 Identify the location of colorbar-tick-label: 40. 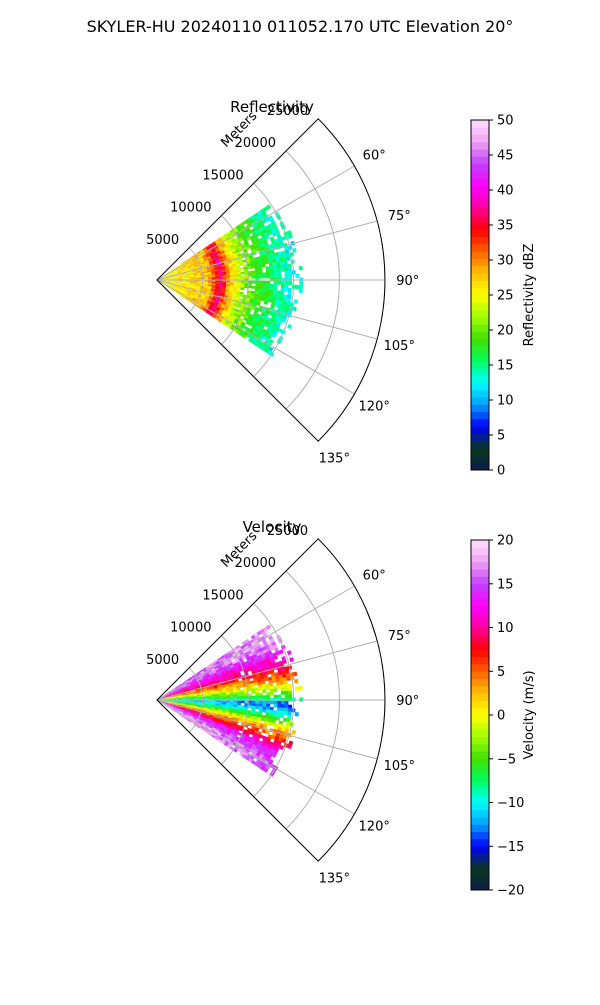
(505, 191).